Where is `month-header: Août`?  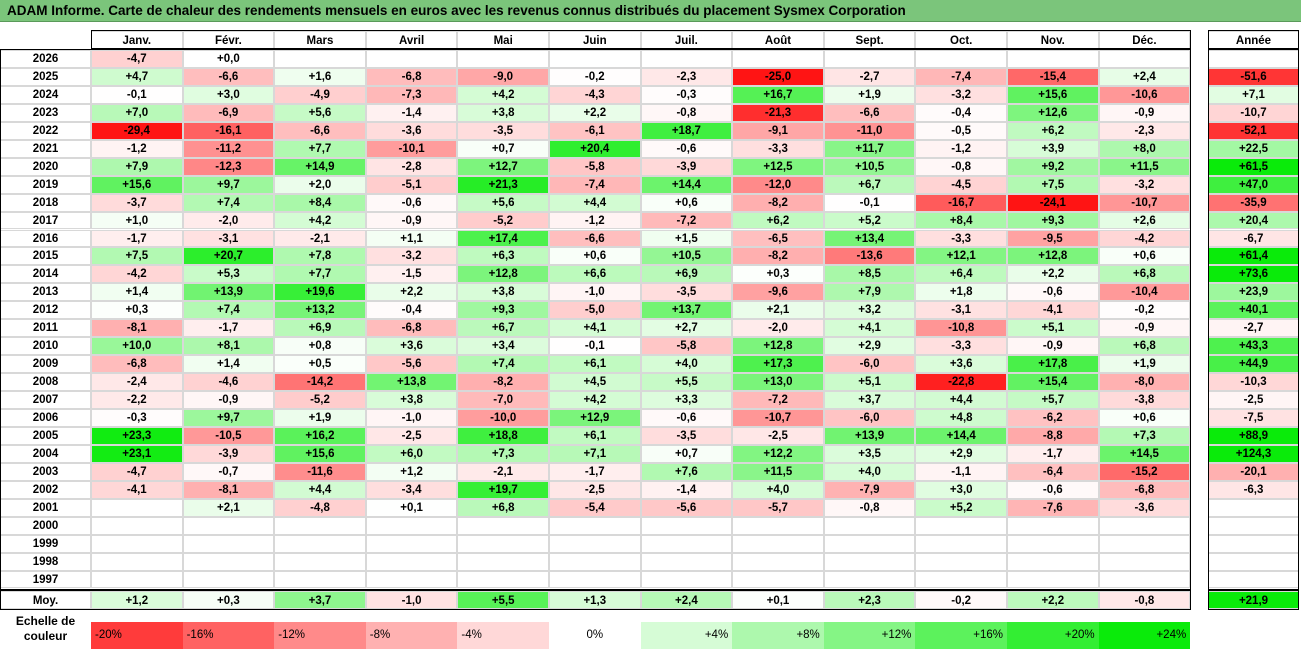
month-header: Août is located at coordinates (778, 40).